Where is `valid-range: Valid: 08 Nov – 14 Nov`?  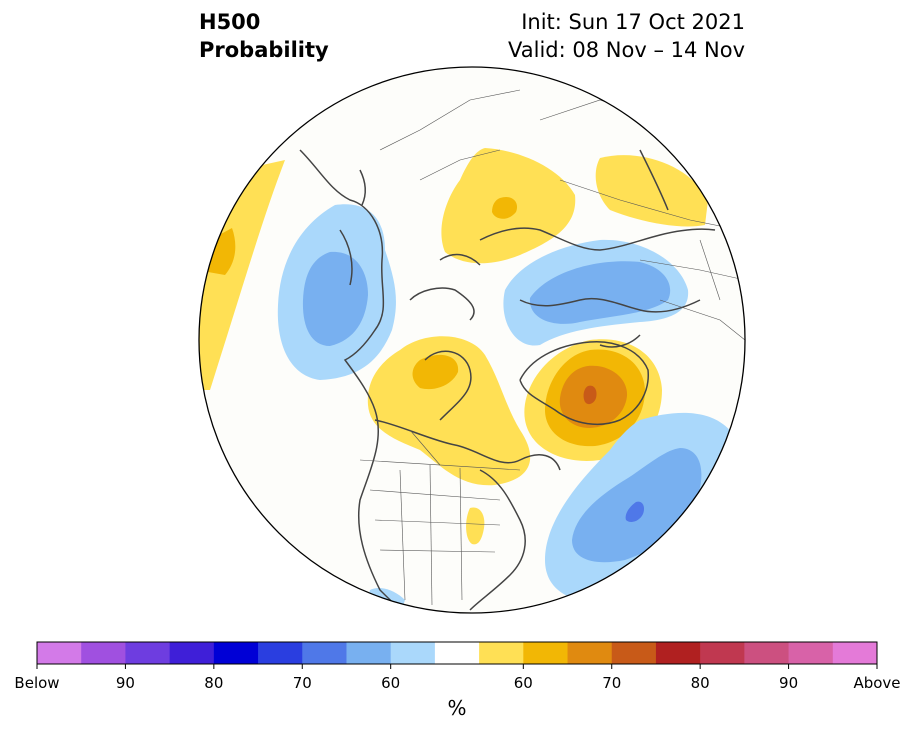
valid-range: Valid: 08 Nov – 14 Nov is located at coordinates (626, 50).